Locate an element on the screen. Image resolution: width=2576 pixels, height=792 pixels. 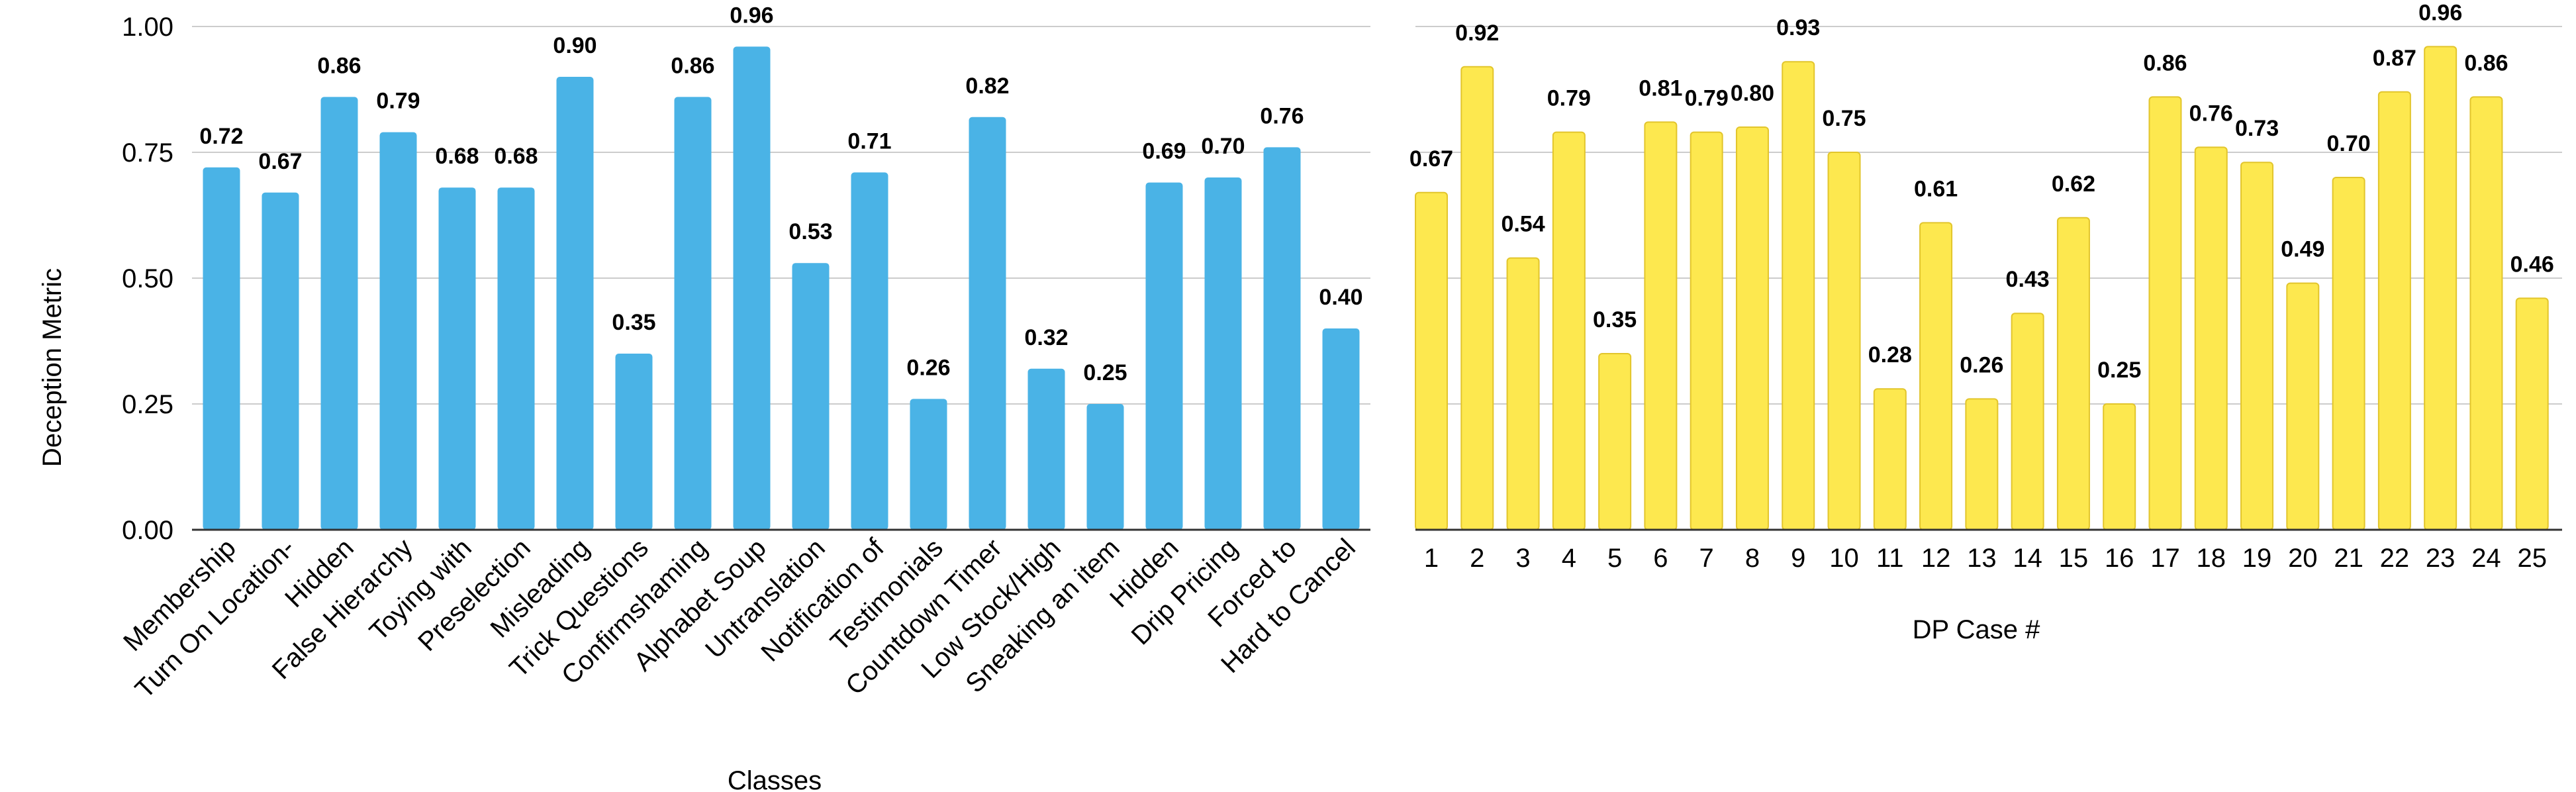
chart1-data-label: 0.35 is located at coordinates (633, 322).